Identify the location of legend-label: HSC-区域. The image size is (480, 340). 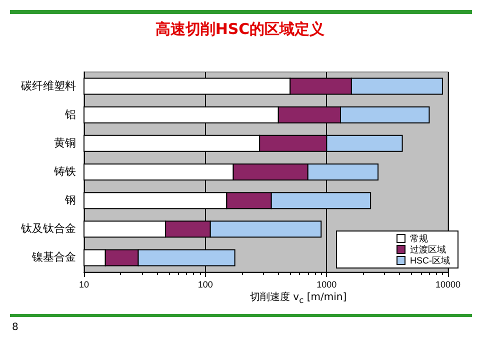
(430, 261).